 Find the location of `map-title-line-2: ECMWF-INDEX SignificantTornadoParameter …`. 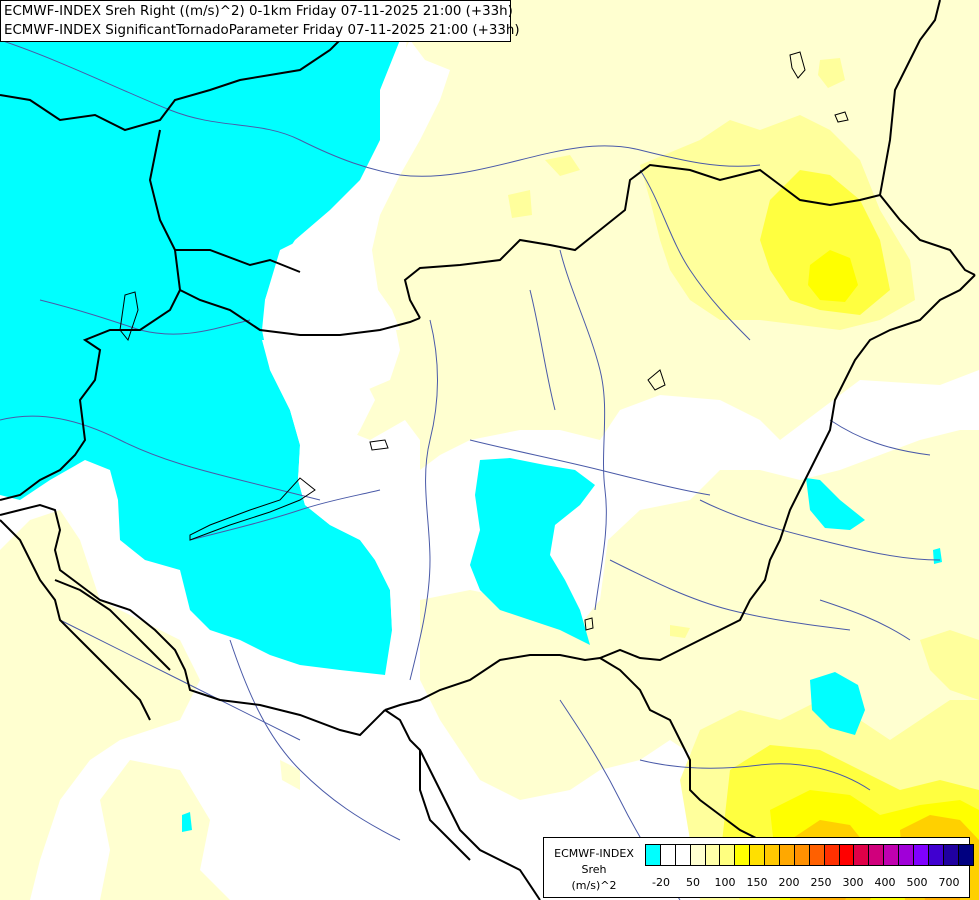

map-title-line-2: ECMWF-INDEX SignificantTornadoParameter … is located at coordinates (262, 30).